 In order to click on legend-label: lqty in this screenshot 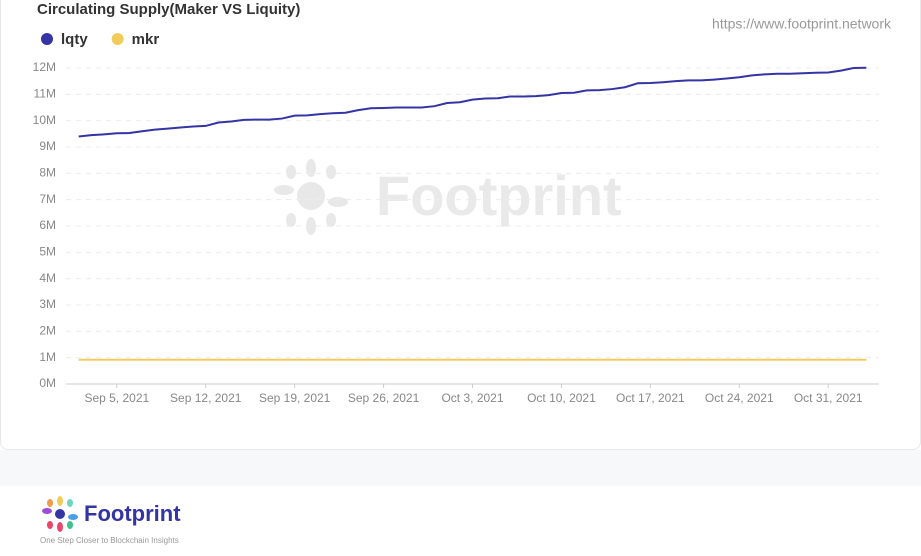, I will do `click(74, 39)`.